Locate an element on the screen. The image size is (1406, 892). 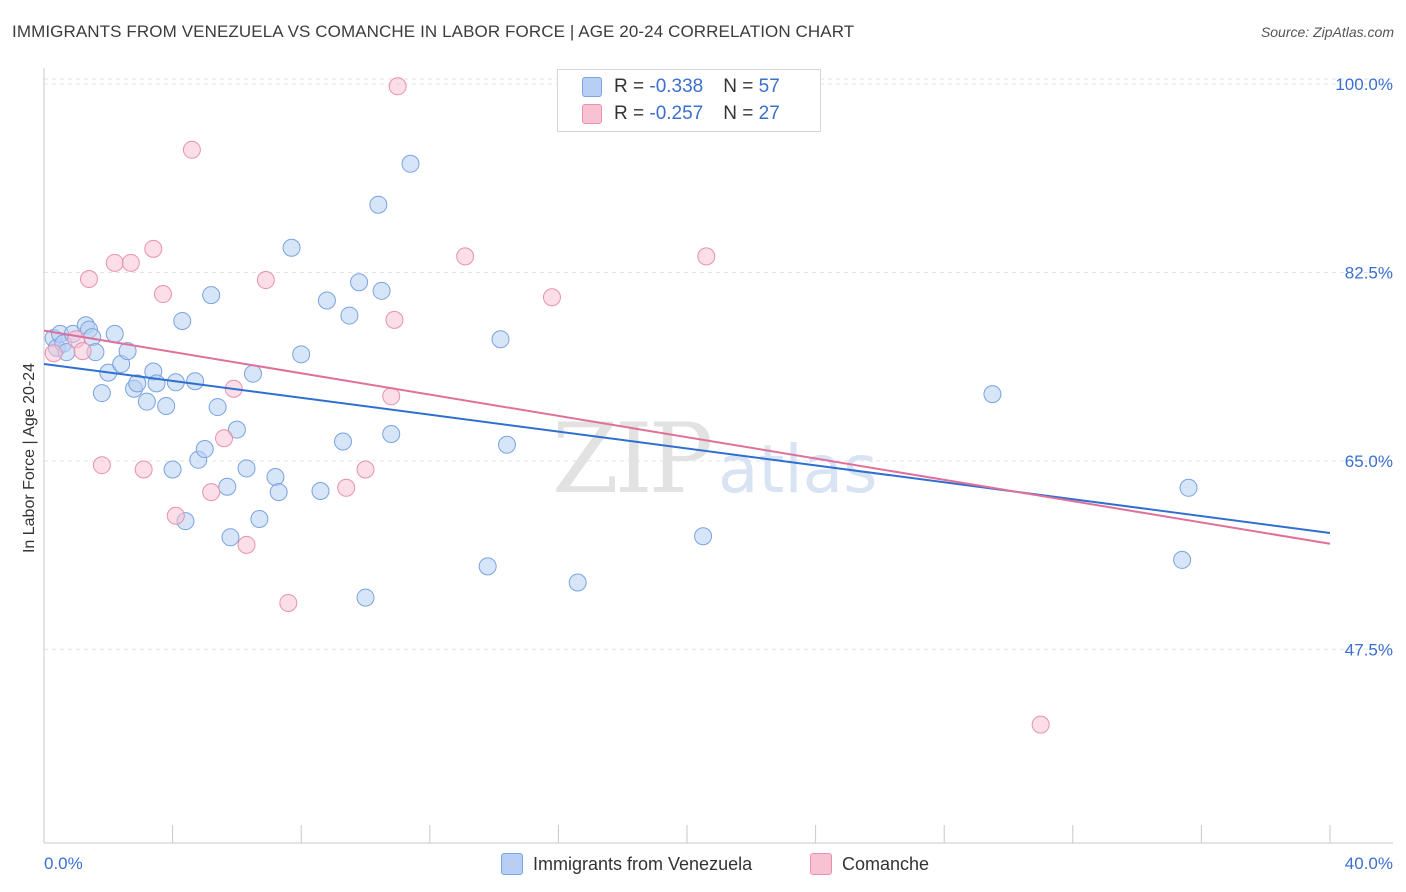
y-tick-label: 82.5% is located at coordinates (1369, 273).